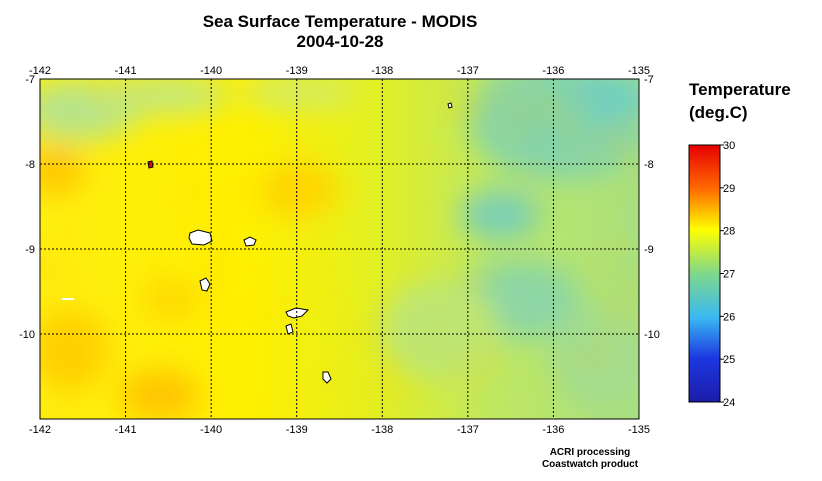 This screenshot has height=481, width=822. I want to click on island-ua-pou, so click(205, 284).